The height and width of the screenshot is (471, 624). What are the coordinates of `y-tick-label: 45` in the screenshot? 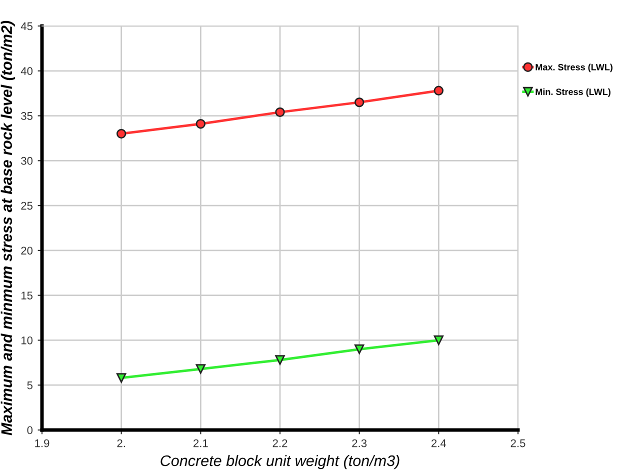 It's located at (26, 26).